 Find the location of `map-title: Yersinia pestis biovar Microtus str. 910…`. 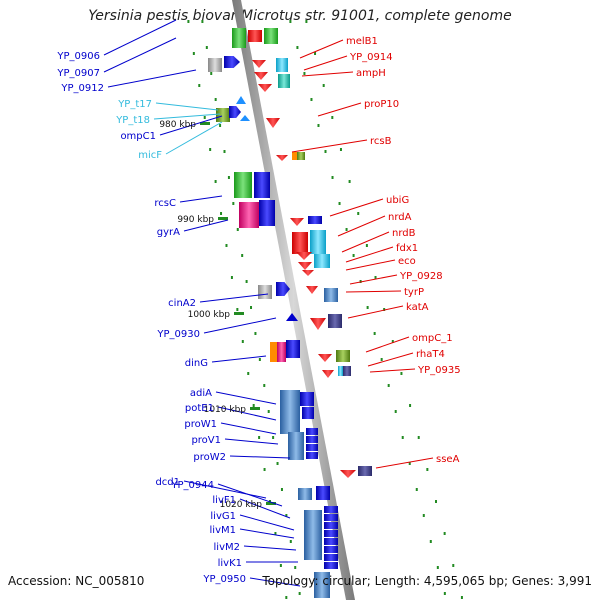

map-title: Yersinia pestis biovar Microtus str. 910… is located at coordinates (300, 16).